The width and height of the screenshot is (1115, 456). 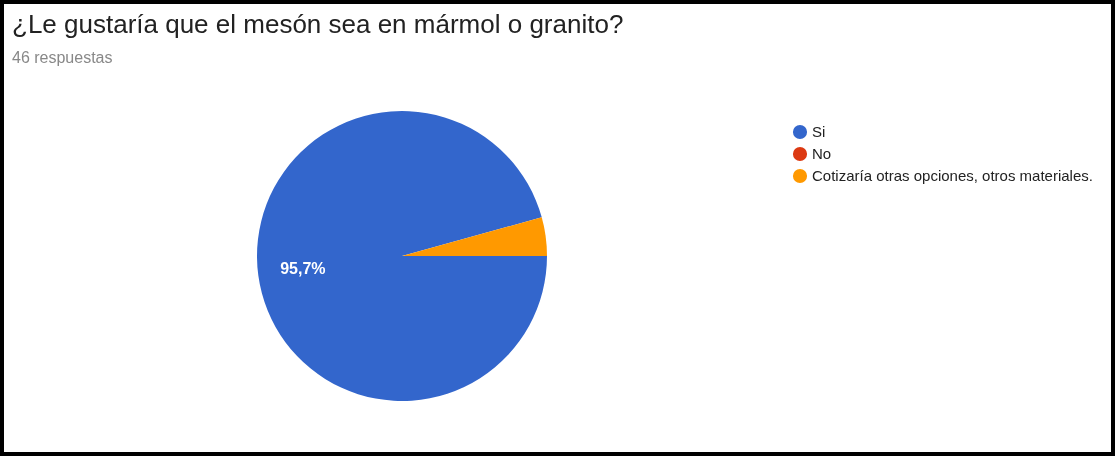 What do you see at coordinates (62, 57) in the screenshot?
I see `text: 46 respuestas` at bounding box center [62, 57].